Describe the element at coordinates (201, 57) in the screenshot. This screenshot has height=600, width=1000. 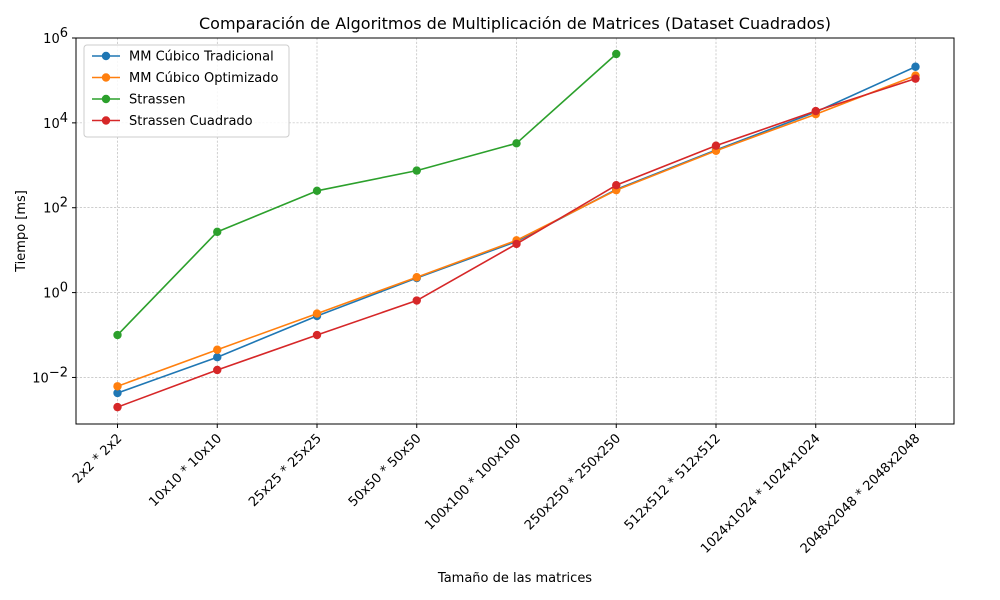
I see `legend-label: MM Cúbico Tradicional` at that location.